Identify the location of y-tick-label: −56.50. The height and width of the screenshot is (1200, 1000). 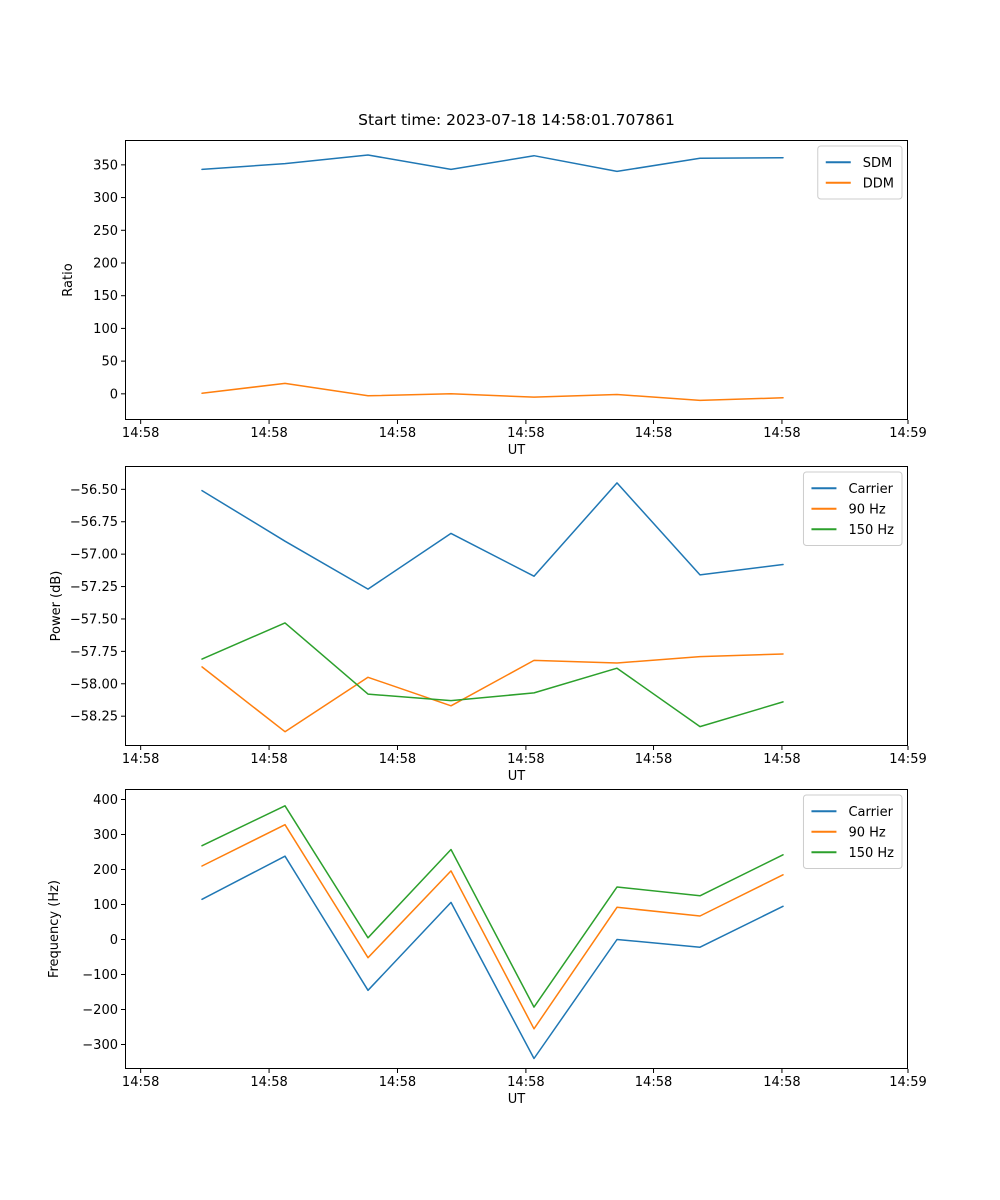
(94, 490).